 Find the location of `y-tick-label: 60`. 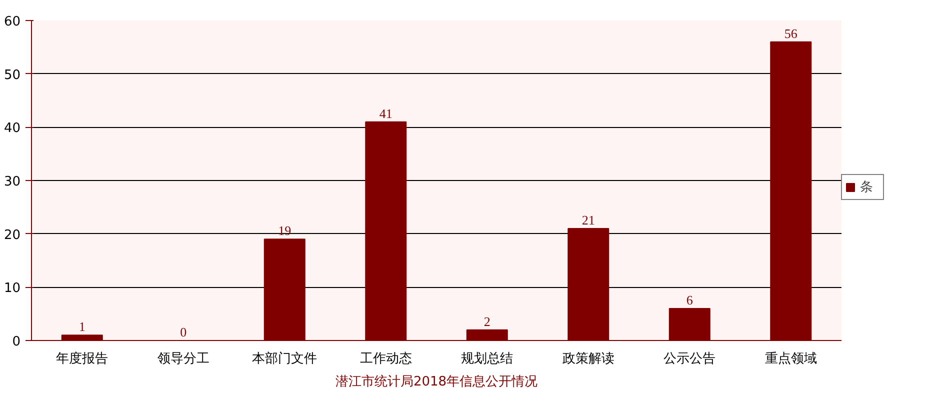

y-tick-label: 60 is located at coordinates (12, 22).